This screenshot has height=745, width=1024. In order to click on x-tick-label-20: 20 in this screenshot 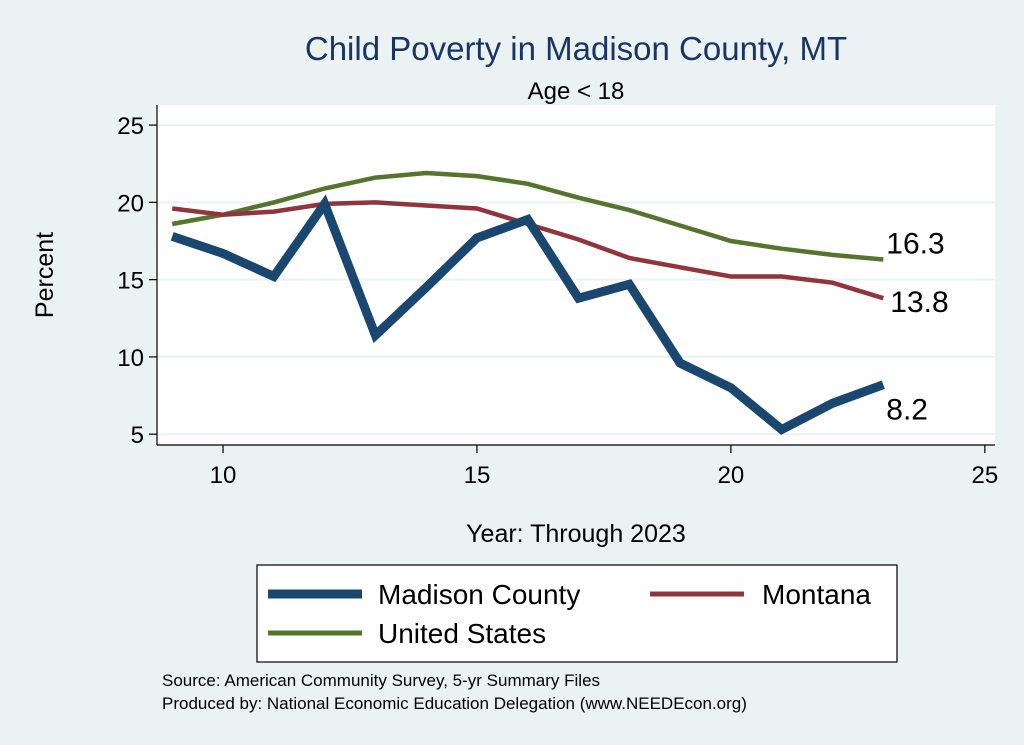, I will do `click(731, 475)`.